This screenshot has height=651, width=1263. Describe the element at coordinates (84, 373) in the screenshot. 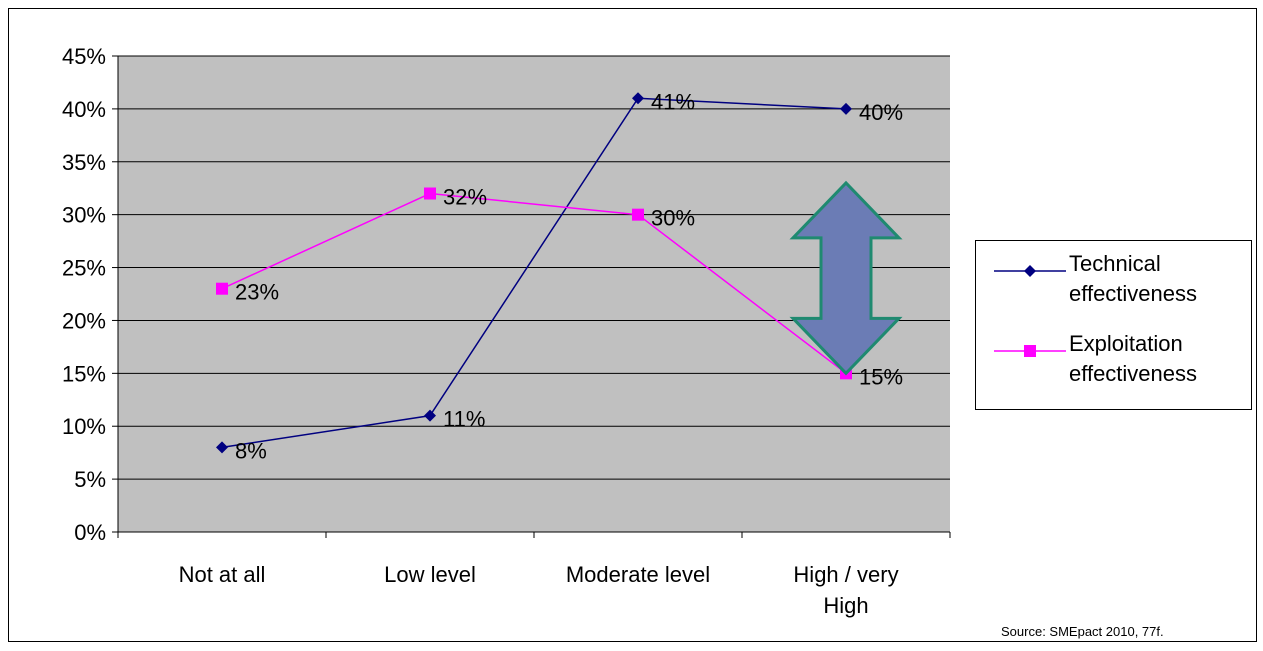

I see `y-tick-label: 15%` at that location.